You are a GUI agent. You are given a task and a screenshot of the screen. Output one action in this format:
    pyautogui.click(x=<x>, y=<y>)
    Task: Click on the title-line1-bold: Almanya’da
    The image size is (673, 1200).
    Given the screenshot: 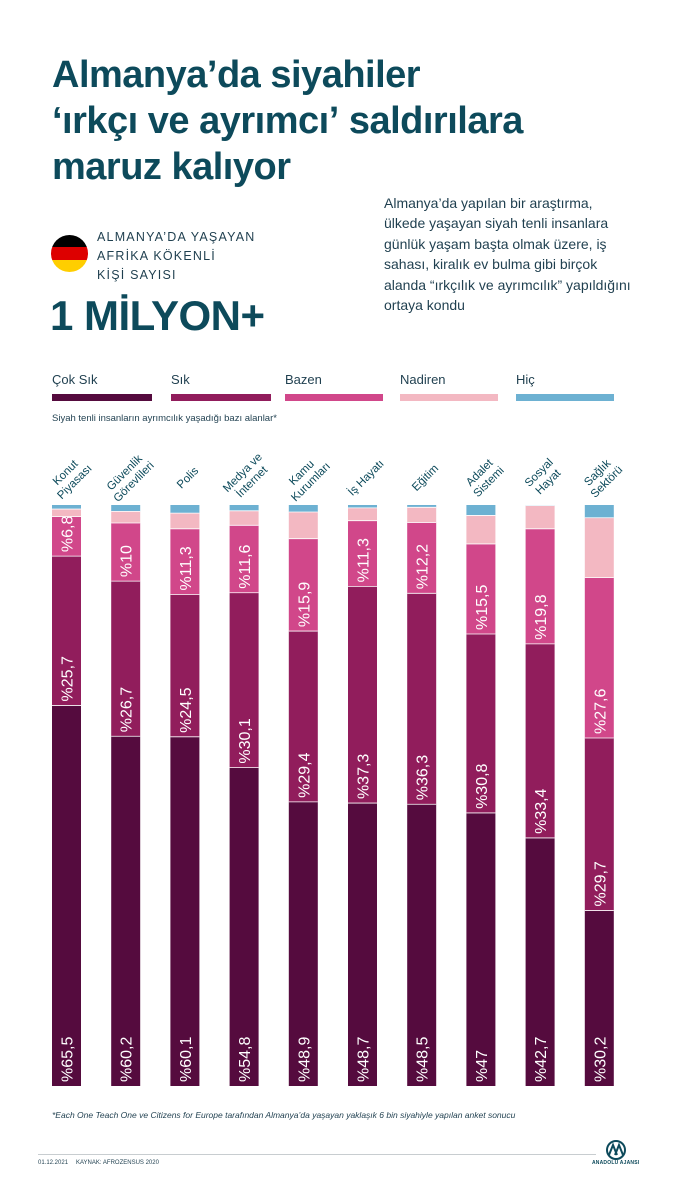 What is the action you would take?
    pyautogui.click(x=156, y=75)
    